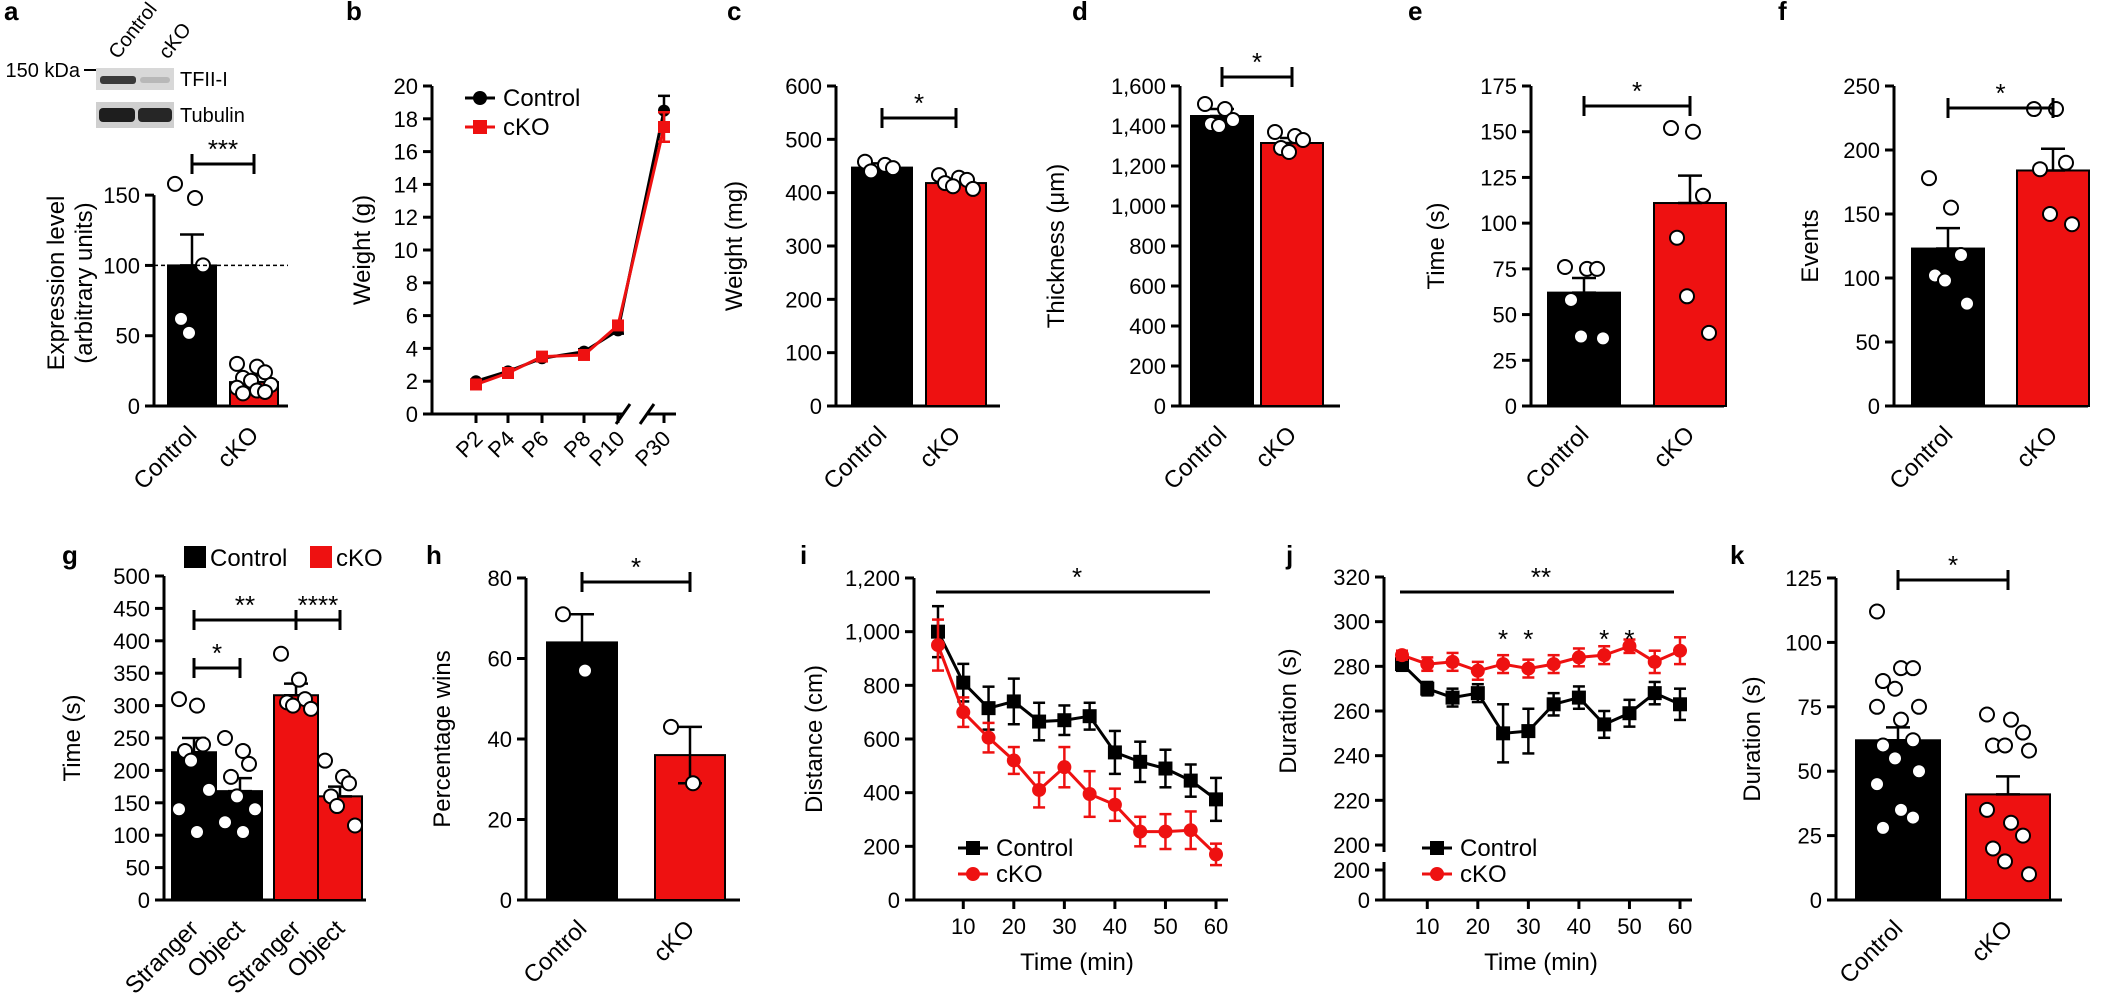  Describe the element at coordinates (121, 265) in the screenshot. I see `panel-a-y-tick-label: 100` at that location.